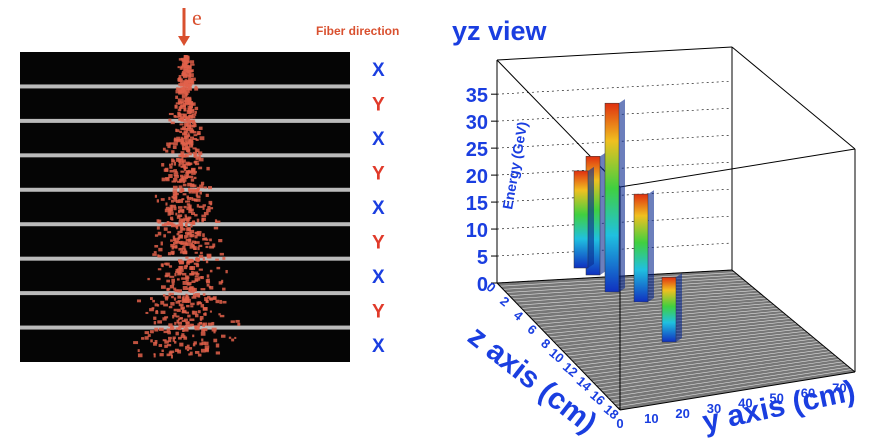  I want to click on energy-tick-label: 25, so click(477, 150).